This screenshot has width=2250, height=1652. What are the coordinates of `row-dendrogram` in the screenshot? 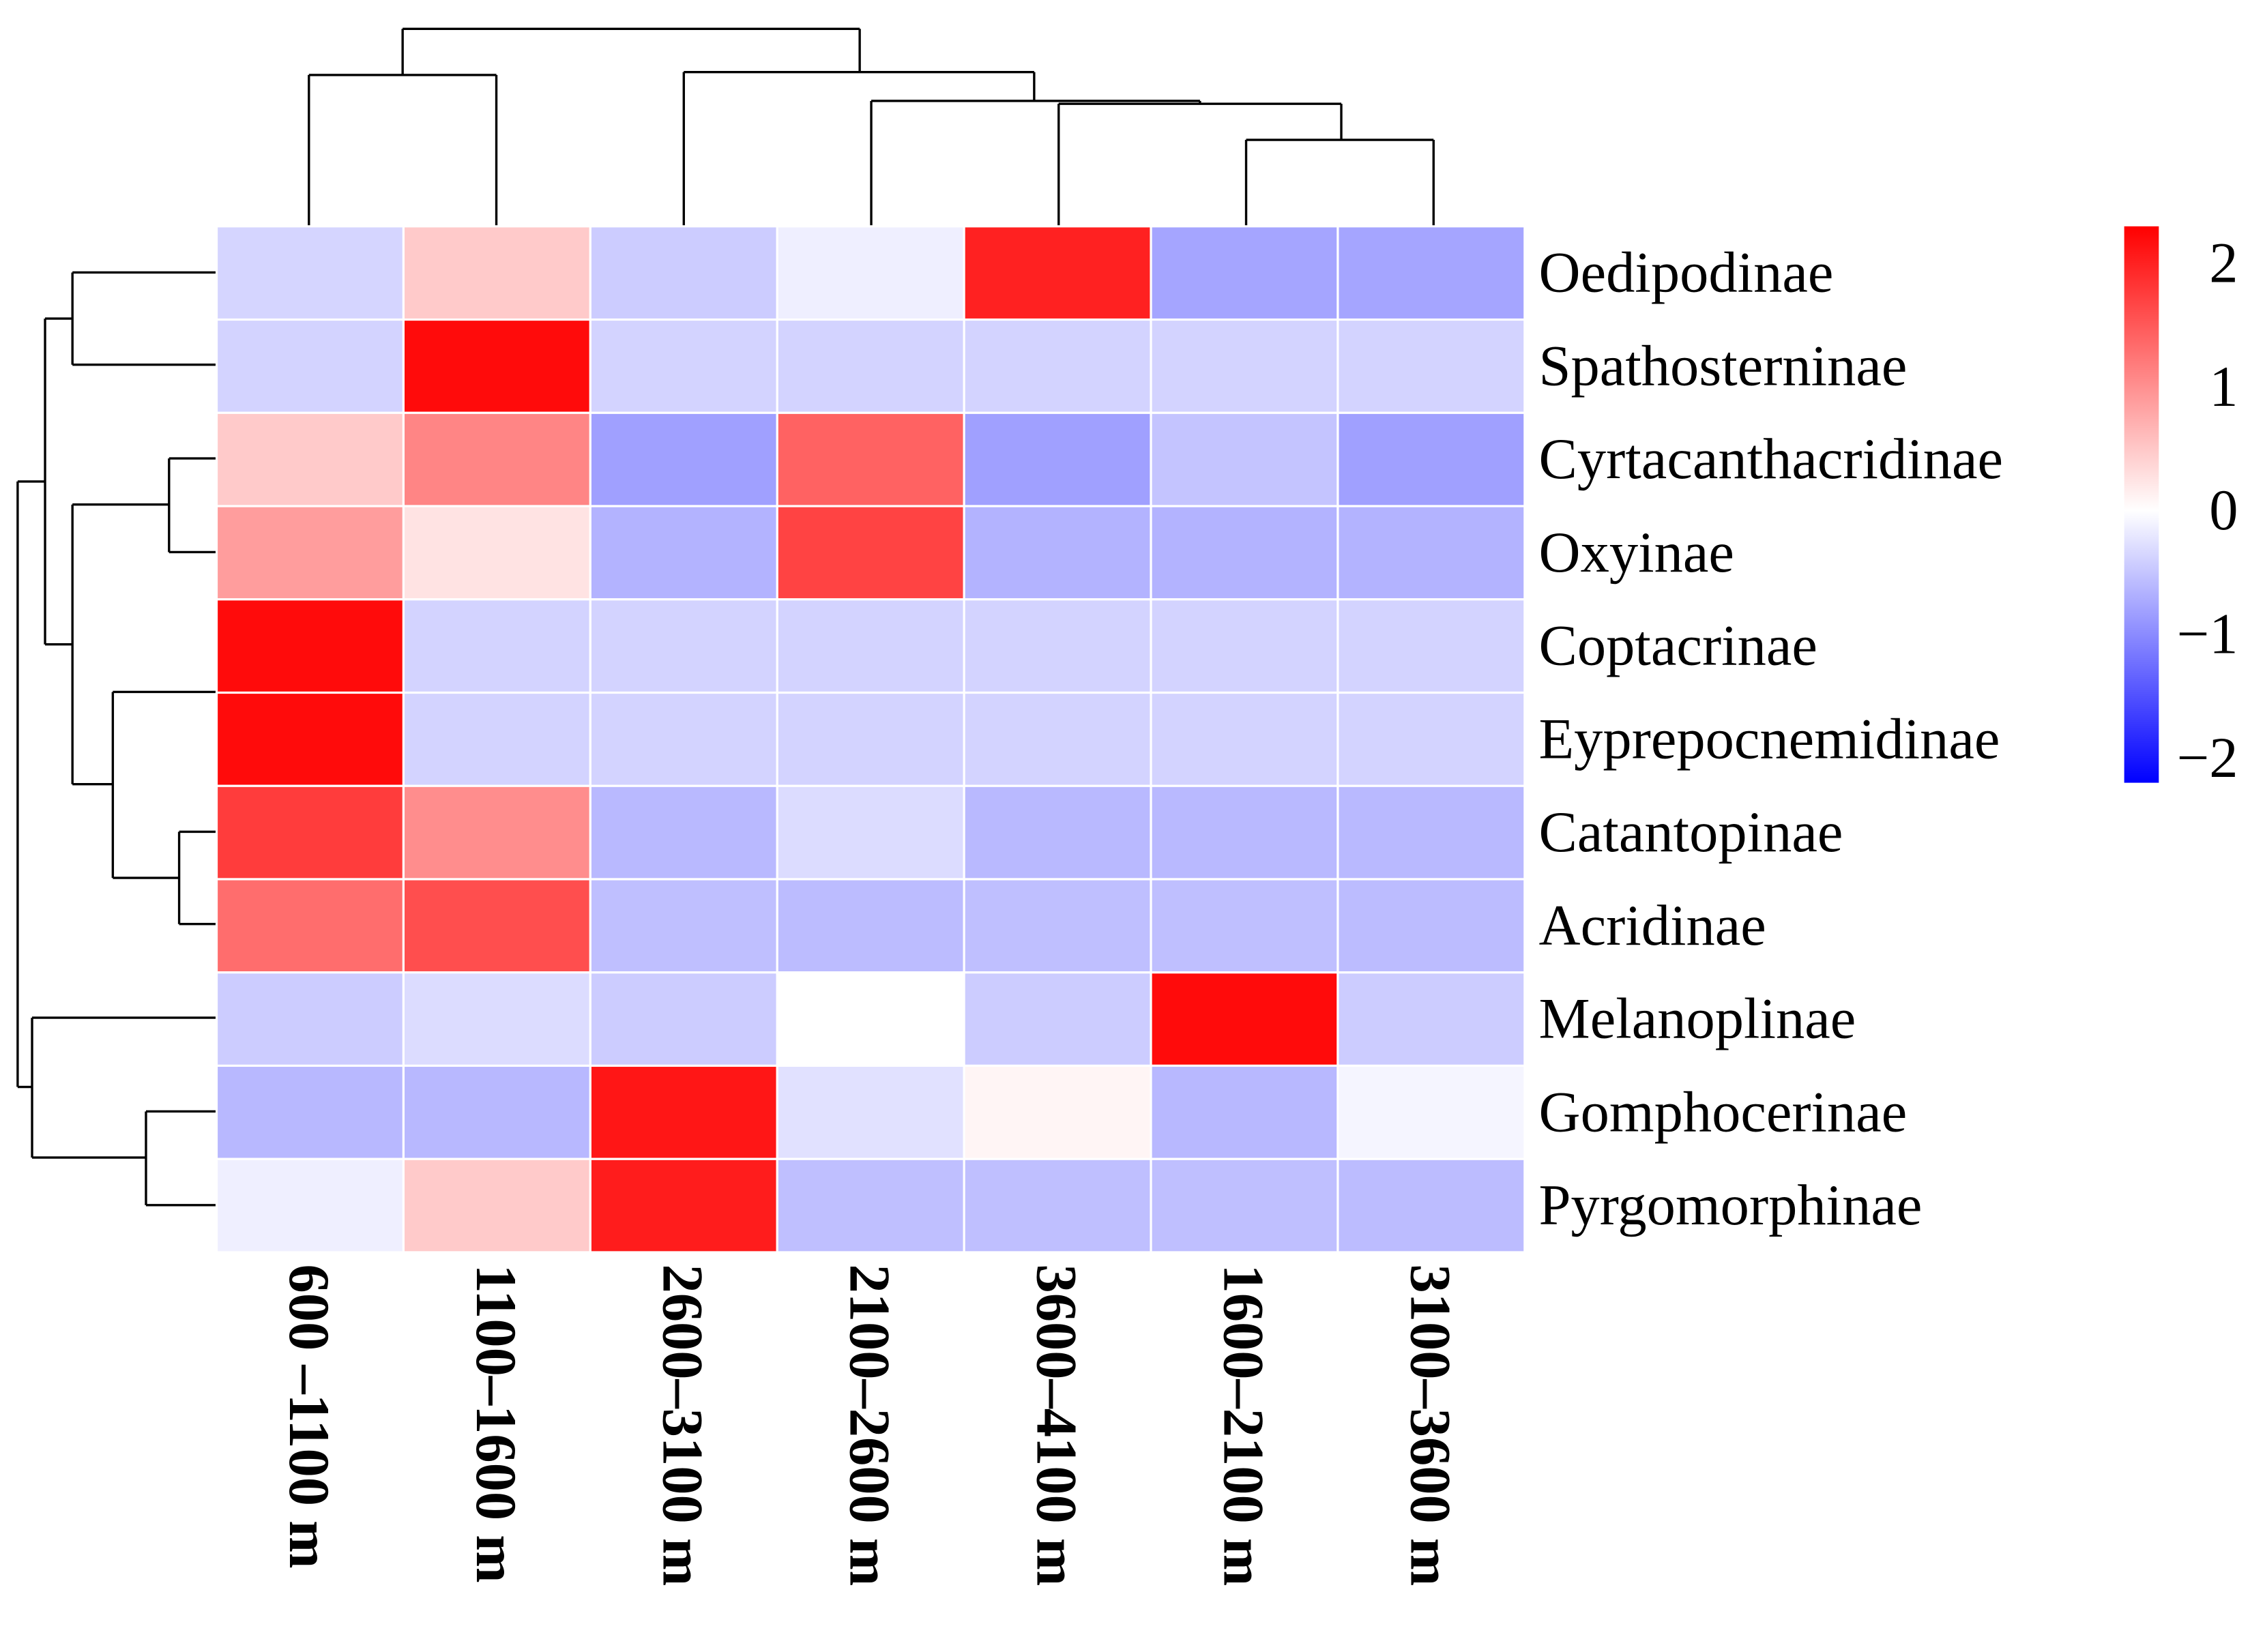 It's located at (117, 739).